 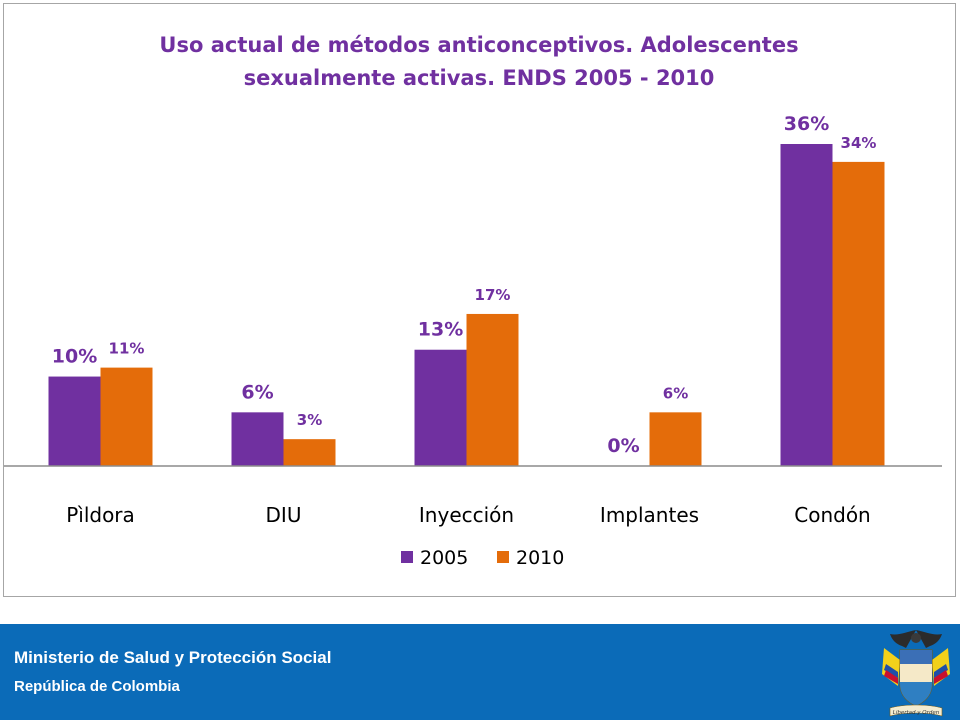 What do you see at coordinates (806, 124) in the screenshot?
I see `data-label-2005-4: 36%` at bounding box center [806, 124].